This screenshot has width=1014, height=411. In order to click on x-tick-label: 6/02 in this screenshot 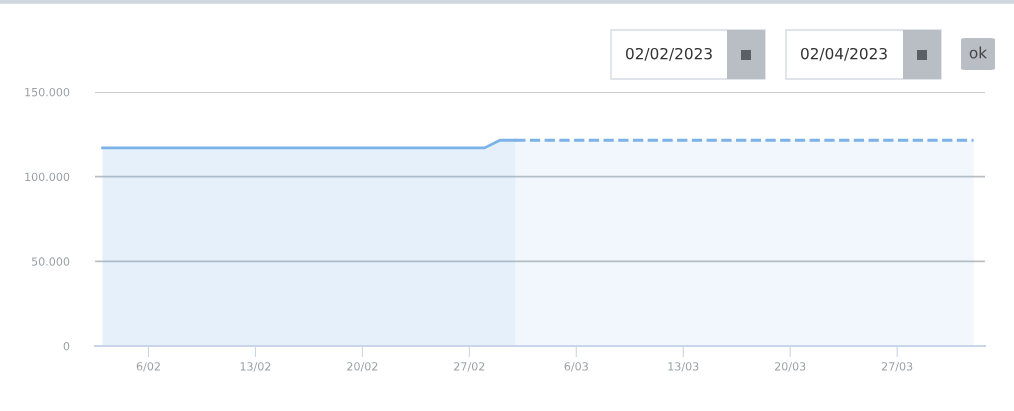, I will do `click(148, 367)`.